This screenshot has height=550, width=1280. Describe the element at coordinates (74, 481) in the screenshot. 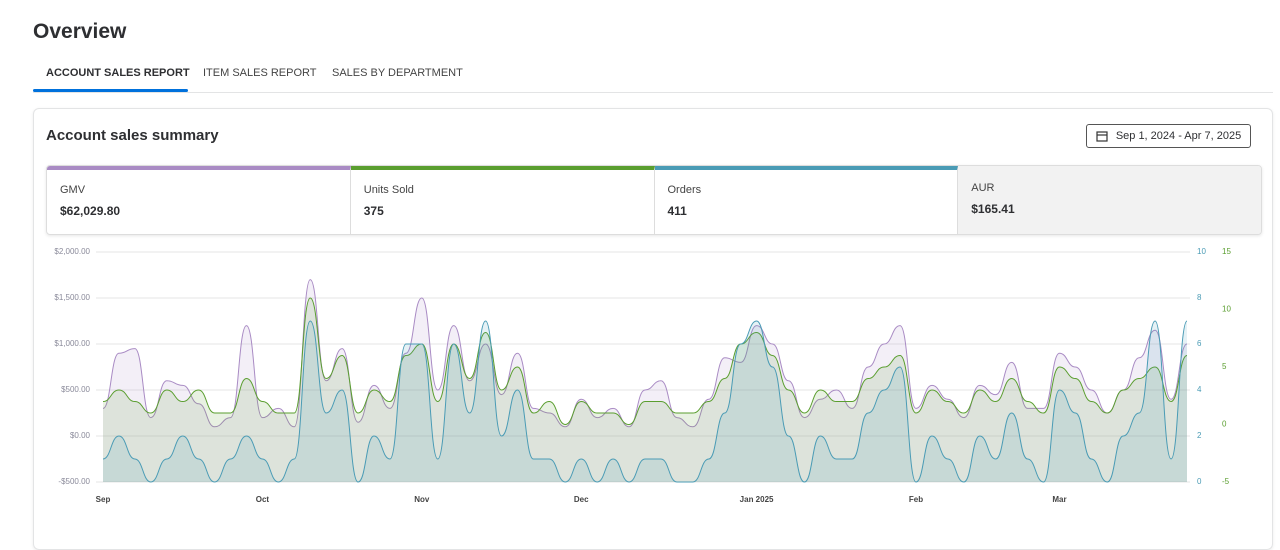

I see `y-tick-label: -$500.00` at that location.